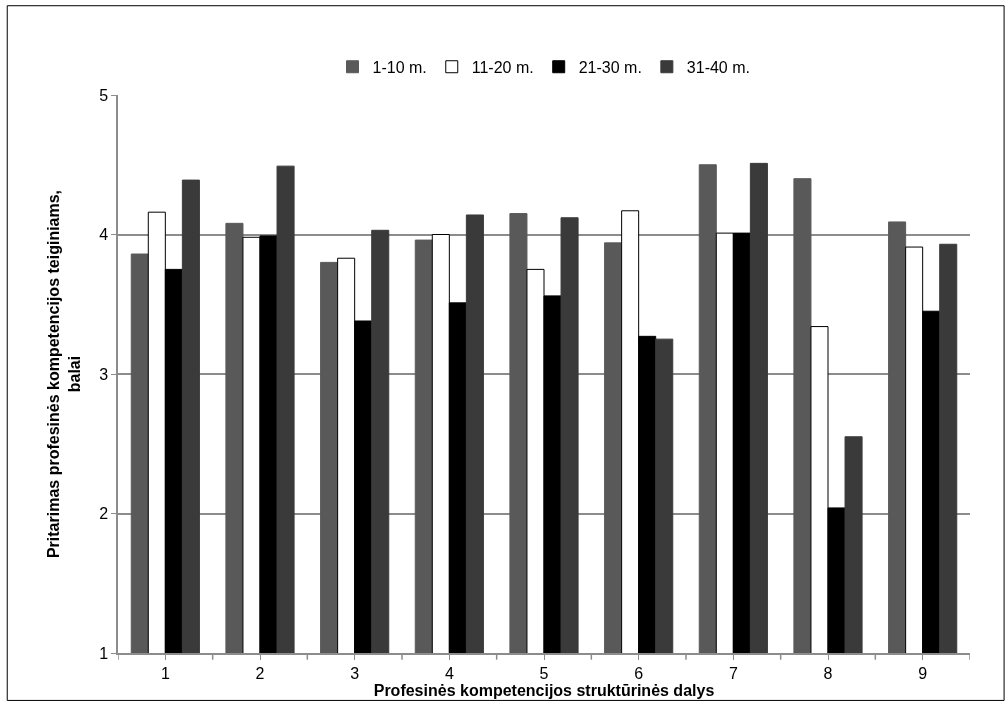 Image resolution: width=1005 pixels, height=708 pixels. What do you see at coordinates (104, 514) in the screenshot?
I see `y-tick-label: 2` at bounding box center [104, 514].